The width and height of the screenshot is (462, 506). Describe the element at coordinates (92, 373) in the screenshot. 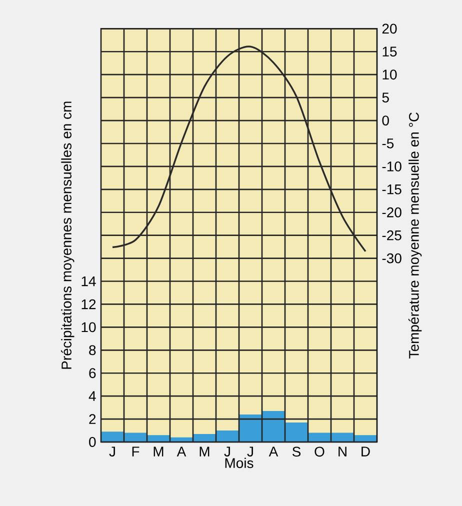

I see `y-tick-label: 6` at that location.